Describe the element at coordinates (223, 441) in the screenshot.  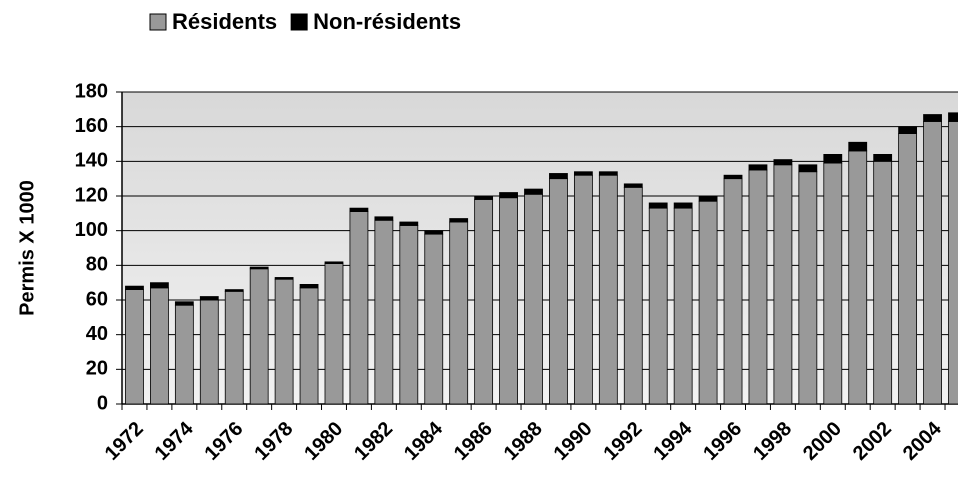
I see `x-tick-label: 1976` at that location.